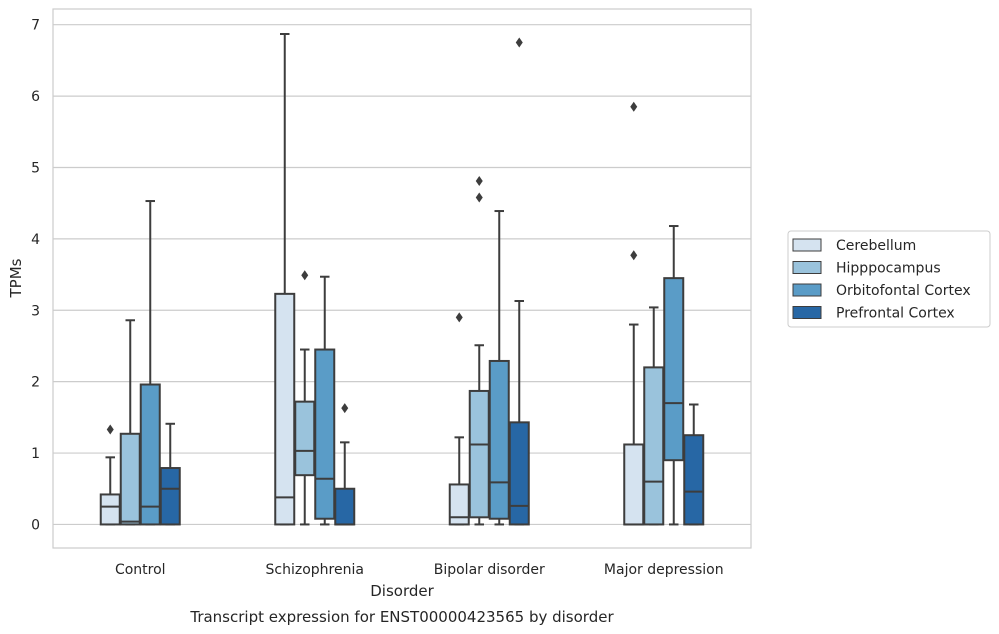 This screenshot has height=634, width=999. I want to click on x-tick-label: Schizophrenia, so click(315, 570).